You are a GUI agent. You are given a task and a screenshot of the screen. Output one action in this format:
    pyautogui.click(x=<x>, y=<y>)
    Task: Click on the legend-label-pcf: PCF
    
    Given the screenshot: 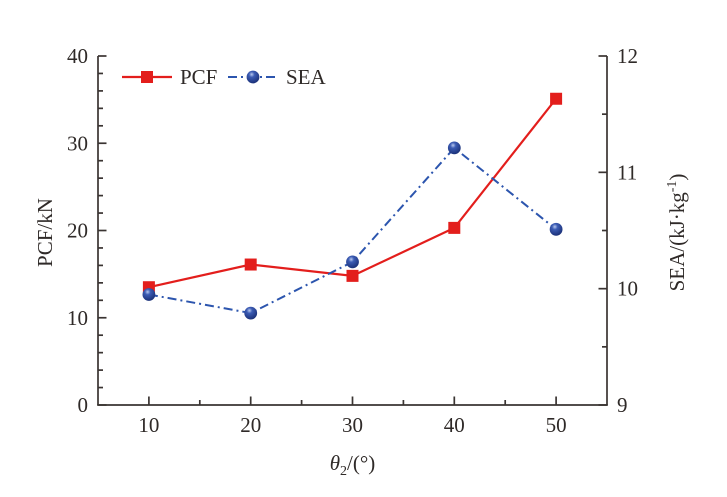 What is the action you would take?
    pyautogui.click(x=198, y=77)
    